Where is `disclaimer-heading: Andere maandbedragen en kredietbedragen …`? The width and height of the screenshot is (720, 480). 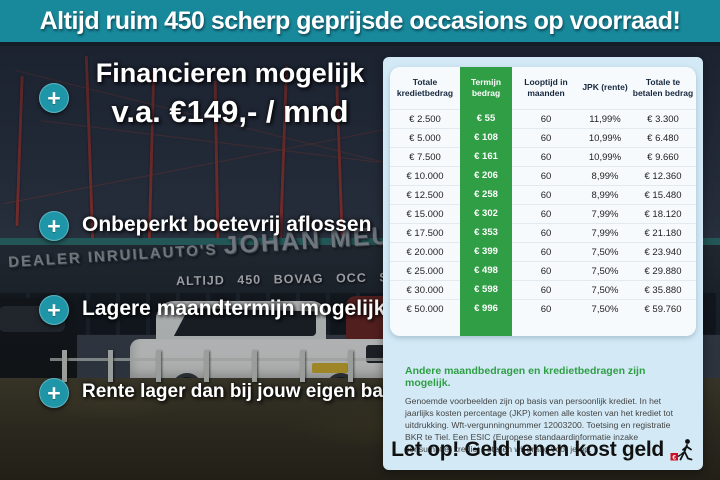 disclaimer-heading: Andere maandbedragen en kredietbedragen … is located at coordinates (525, 377).